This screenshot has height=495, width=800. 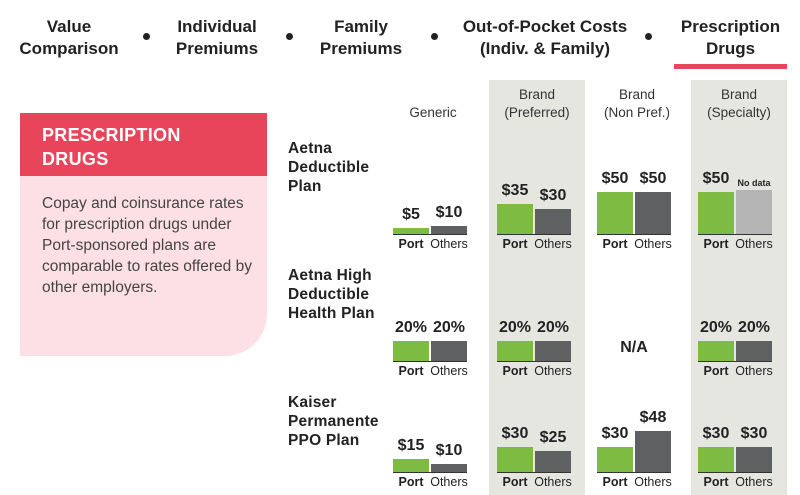 I want to click on nav-tab-prescription-drugs: Prescription Drugs, so click(x=730, y=38).